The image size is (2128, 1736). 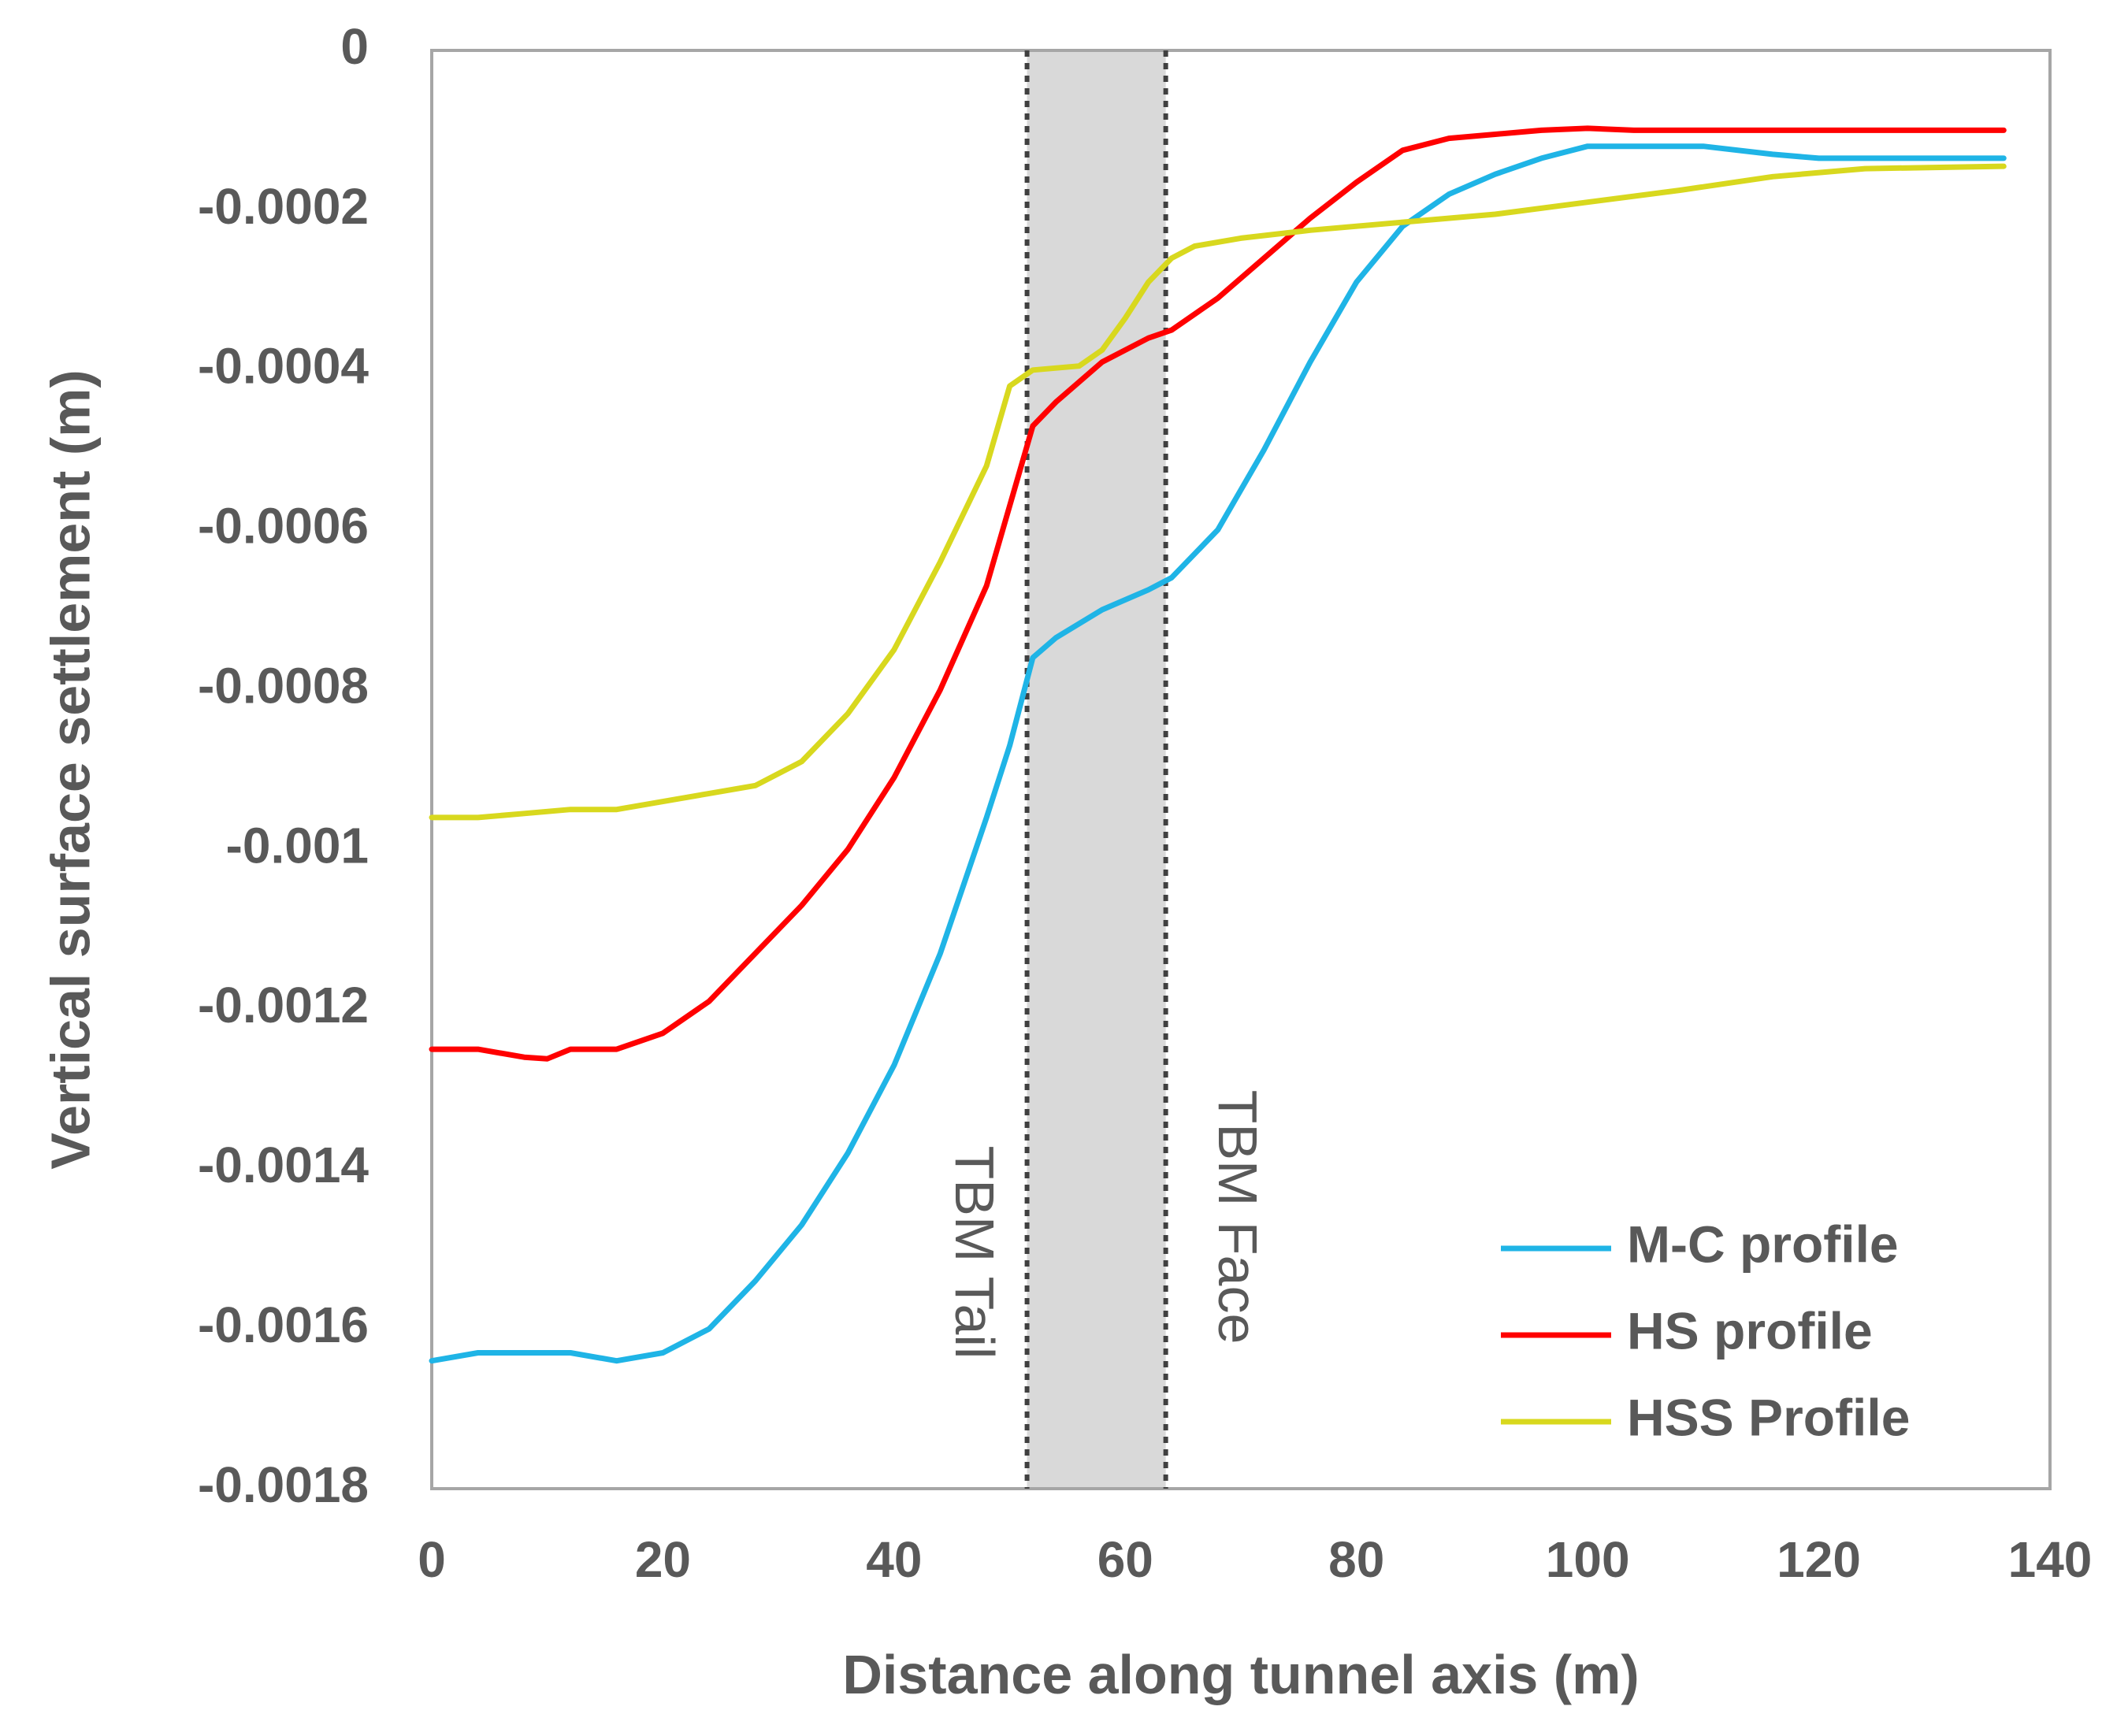 What do you see at coordinates (1750, 1330) in the screenshot?
I see `legend-label-hs-profile: HS profile` at bounding box center [1750, 1330].